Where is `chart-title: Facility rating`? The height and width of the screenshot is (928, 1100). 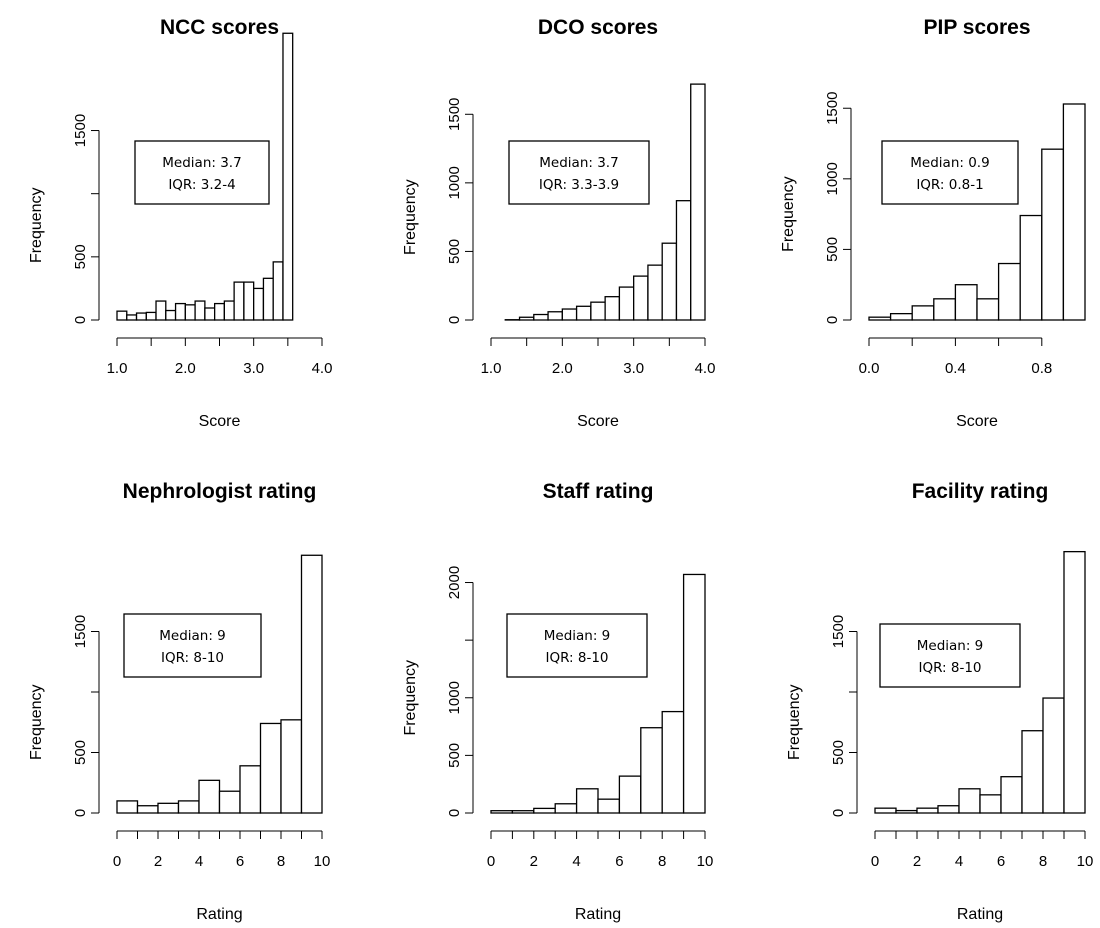 chart-title: Facility rating is located at coordinates (980, 491).